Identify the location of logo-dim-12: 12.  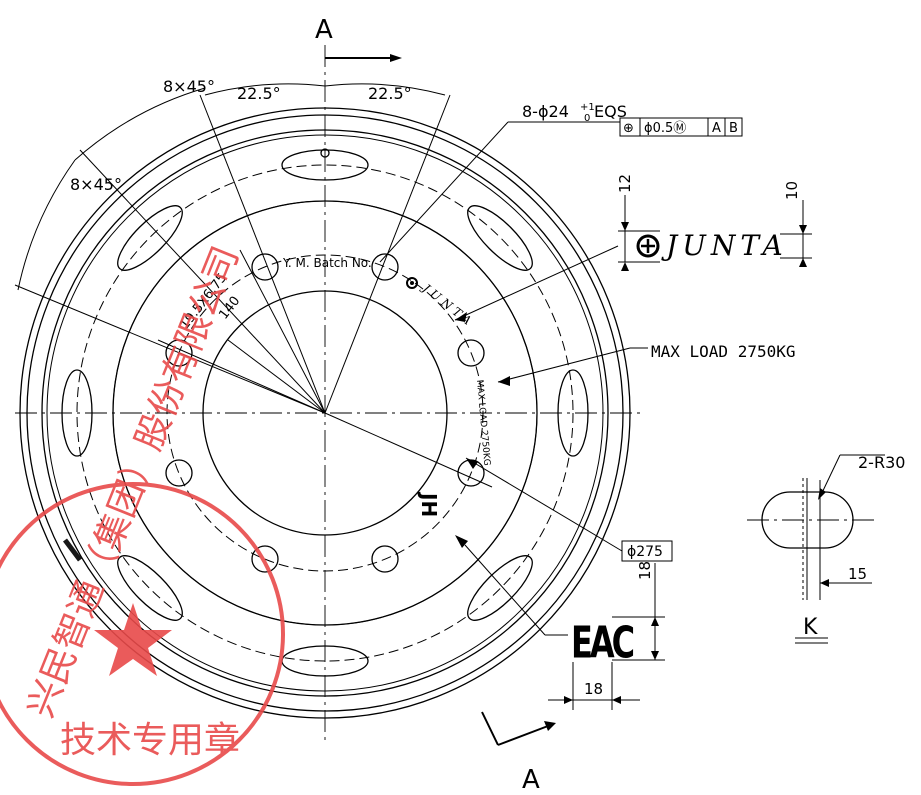
(625, 183).